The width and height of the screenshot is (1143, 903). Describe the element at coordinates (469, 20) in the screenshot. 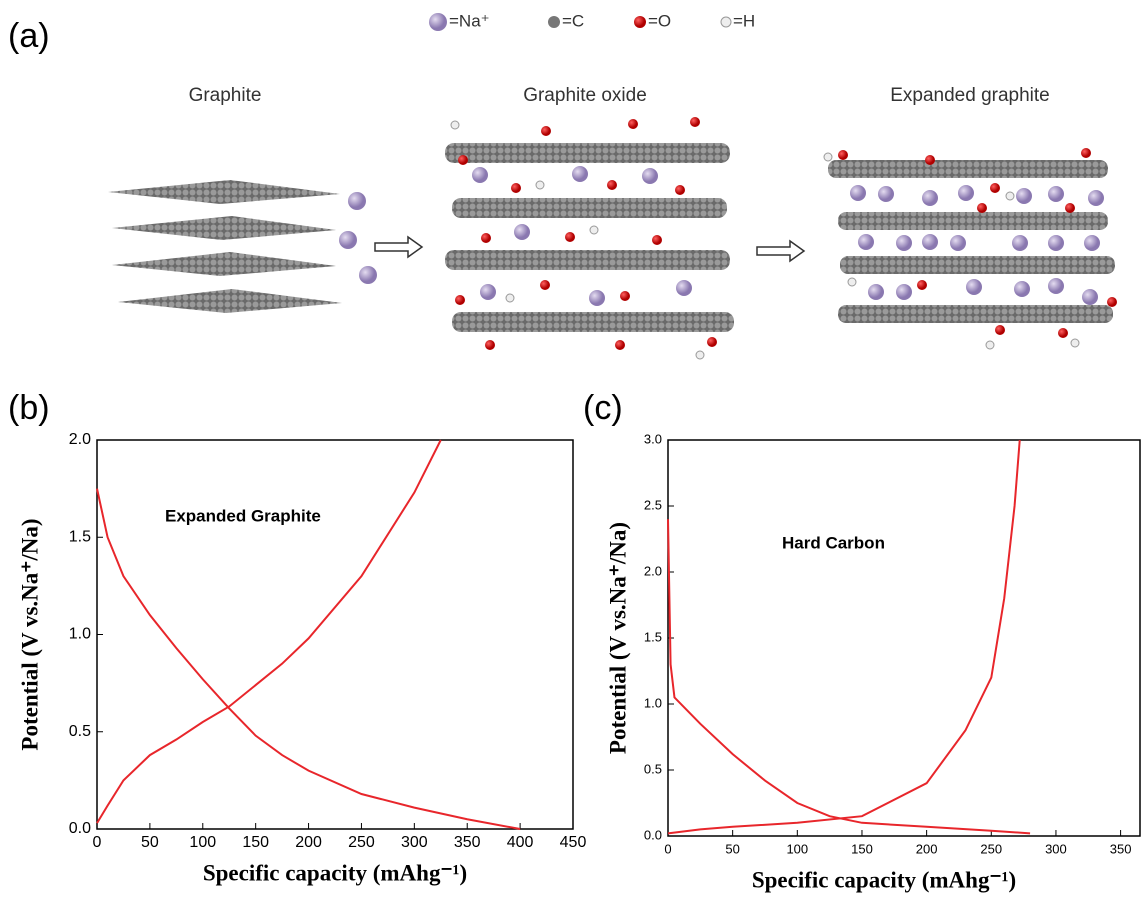

I see `legend-text: =Na⁺` at that location.